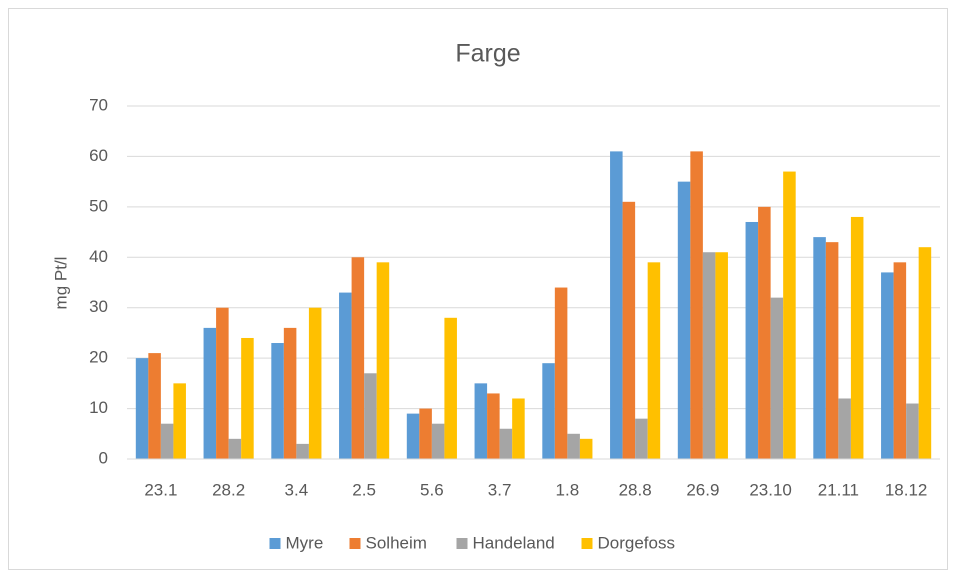  What do you see at coordinates (305, 542) in the screenshot?
I see `legend-label: Myre` at bounding box center [305, 542].